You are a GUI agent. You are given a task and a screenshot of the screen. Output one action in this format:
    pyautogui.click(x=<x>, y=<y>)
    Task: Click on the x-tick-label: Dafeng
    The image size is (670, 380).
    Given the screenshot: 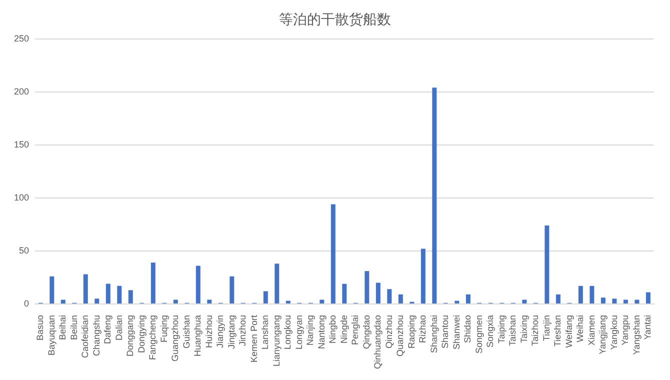 What is the action you would take?
    pyautogui.click(x=107, y=329)
    